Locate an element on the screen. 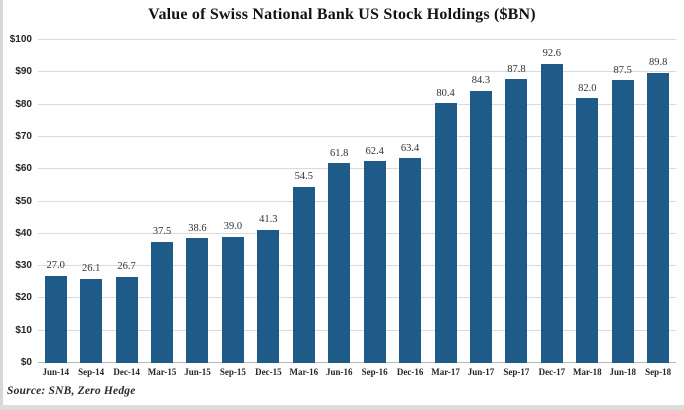 This screenshot has width=684, height=410. x-tick-label: Jun-15 is located at coordinates (197, 372).